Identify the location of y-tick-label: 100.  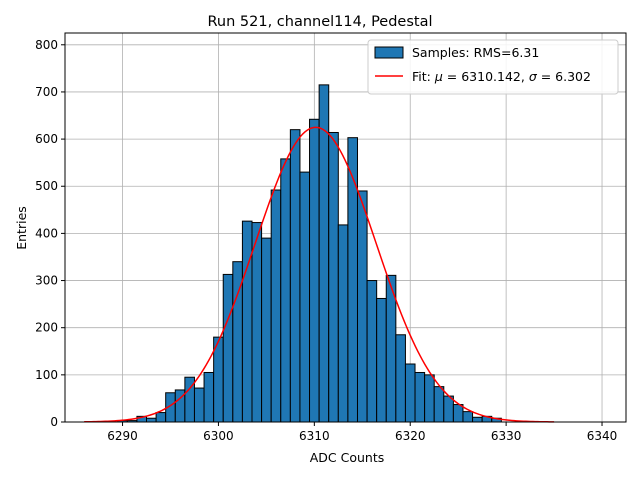
(46, 375).